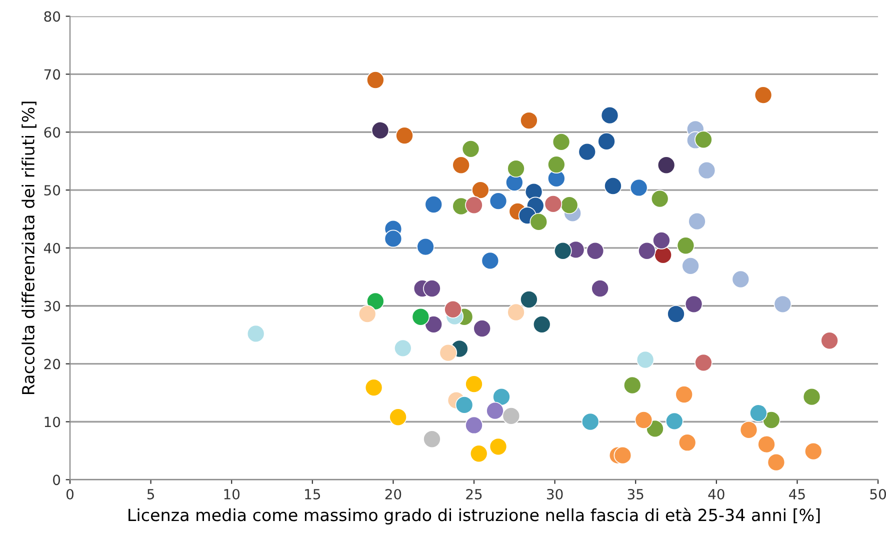 This screenshot has height=542, width=886. I want to click on y-tick-label: 0, so click(56, 480).